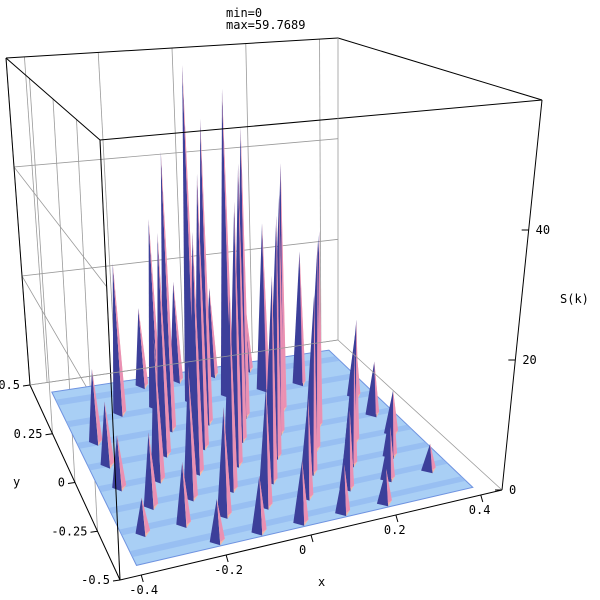 This screenshot has height=600, width=600. What do you see at coordinates (95, 580) in the screenshot?
I see `y-tick-label: -0.5` at bounding box center [95, 580].